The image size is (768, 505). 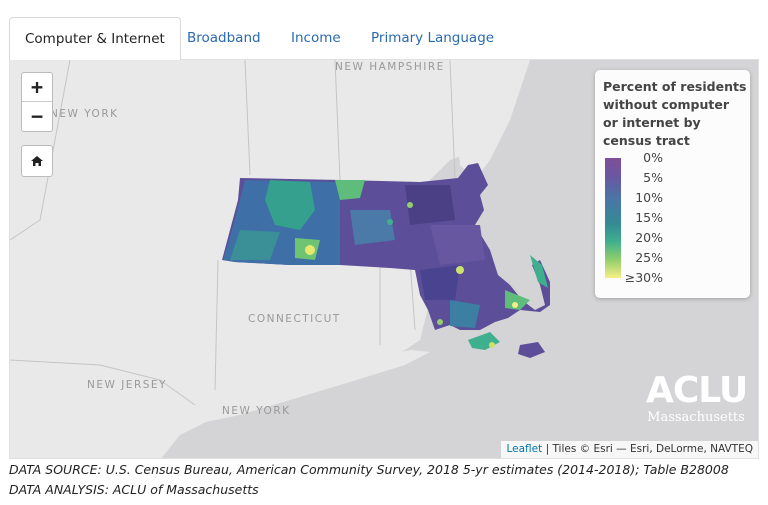 What do you see at coordinates (256, 411) in the screenshot?
I see `label-new-york-bottom: NEW YORK` at bounding box center [256, 411].